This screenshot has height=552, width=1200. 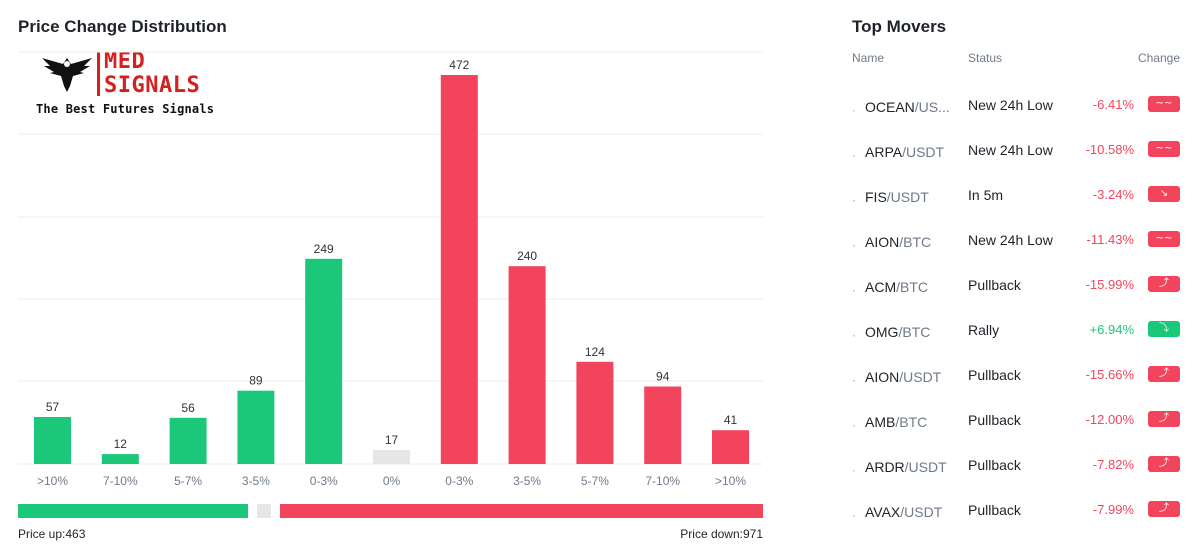 I want to click on mover-pair: AION/USDT, so click(x=903, y=377).